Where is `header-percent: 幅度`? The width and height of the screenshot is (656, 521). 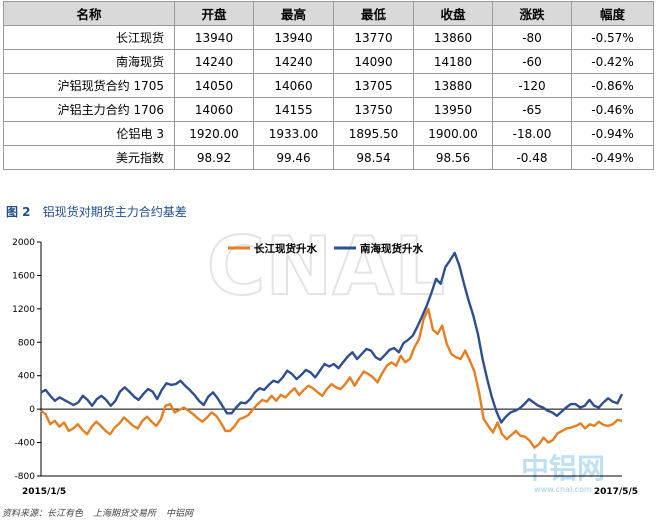
header-percent: 幅度 is located at coordinates (612, 13).